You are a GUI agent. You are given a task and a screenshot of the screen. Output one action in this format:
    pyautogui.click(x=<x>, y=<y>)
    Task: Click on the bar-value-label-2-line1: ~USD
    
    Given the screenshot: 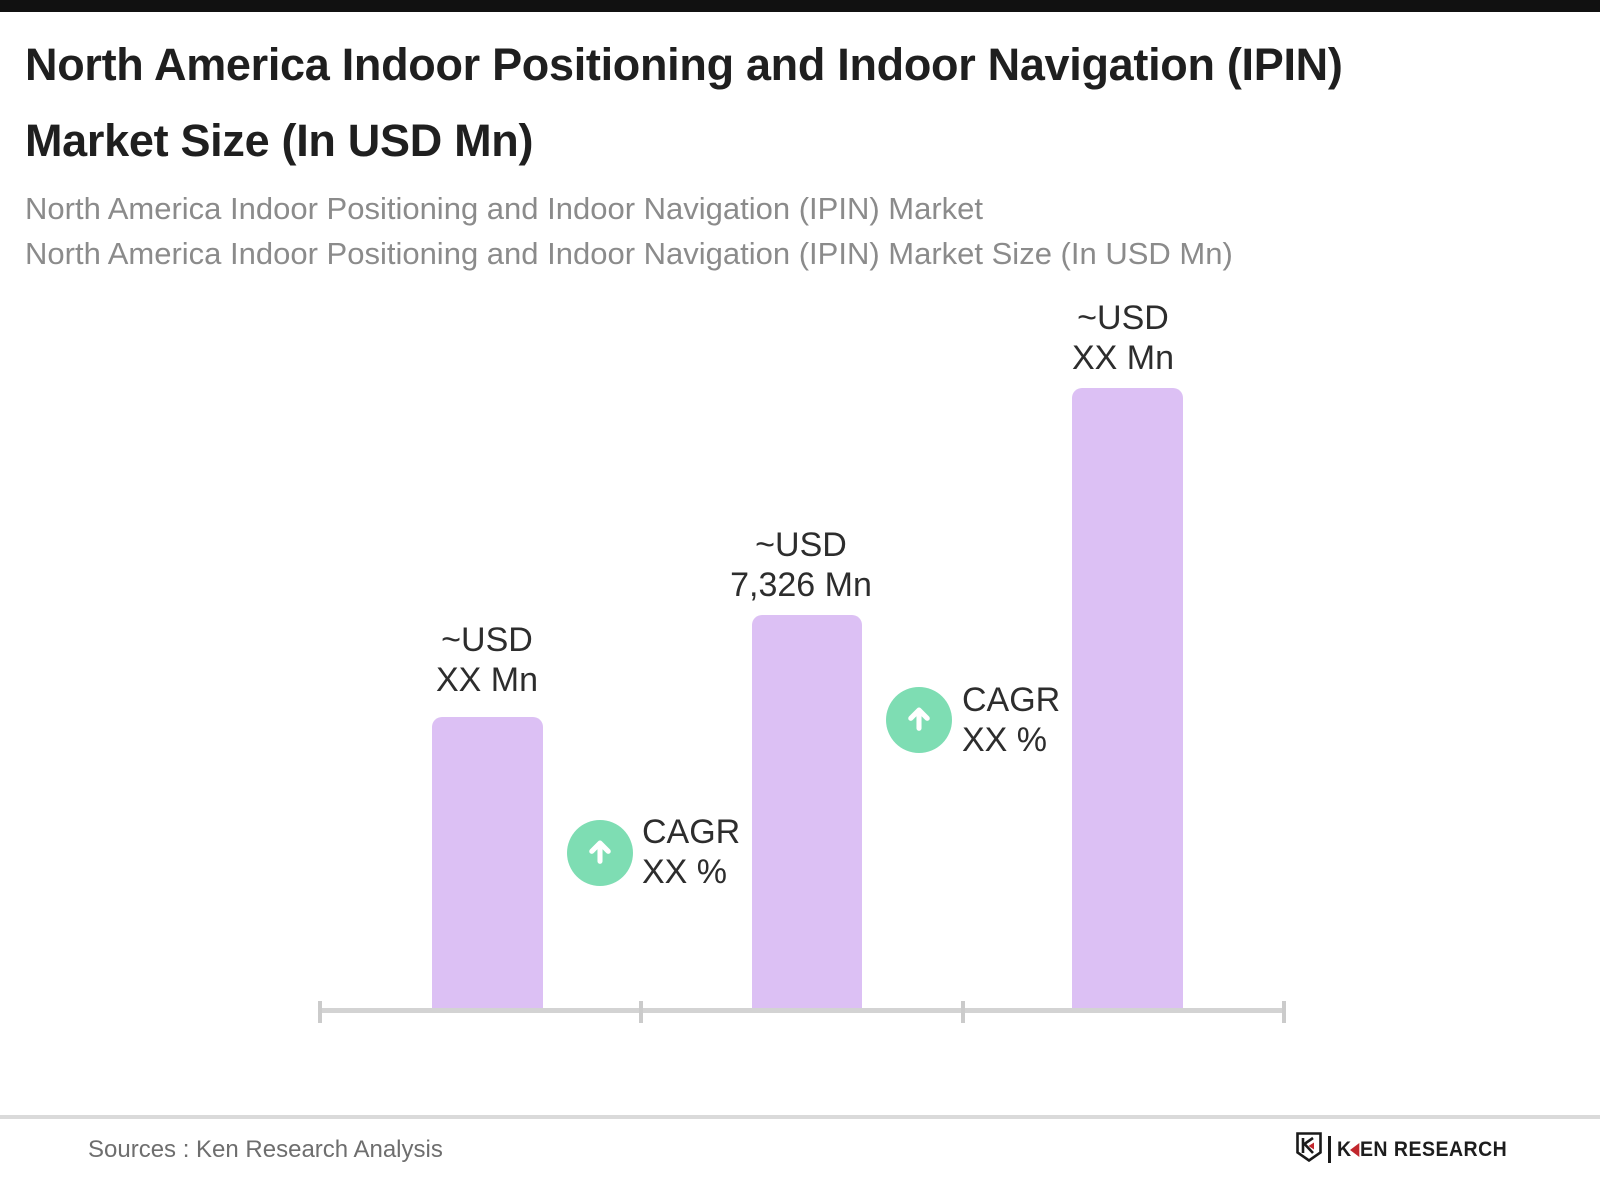 What is the action you would take?
    pyautogui.click(x=801, y=545)
    